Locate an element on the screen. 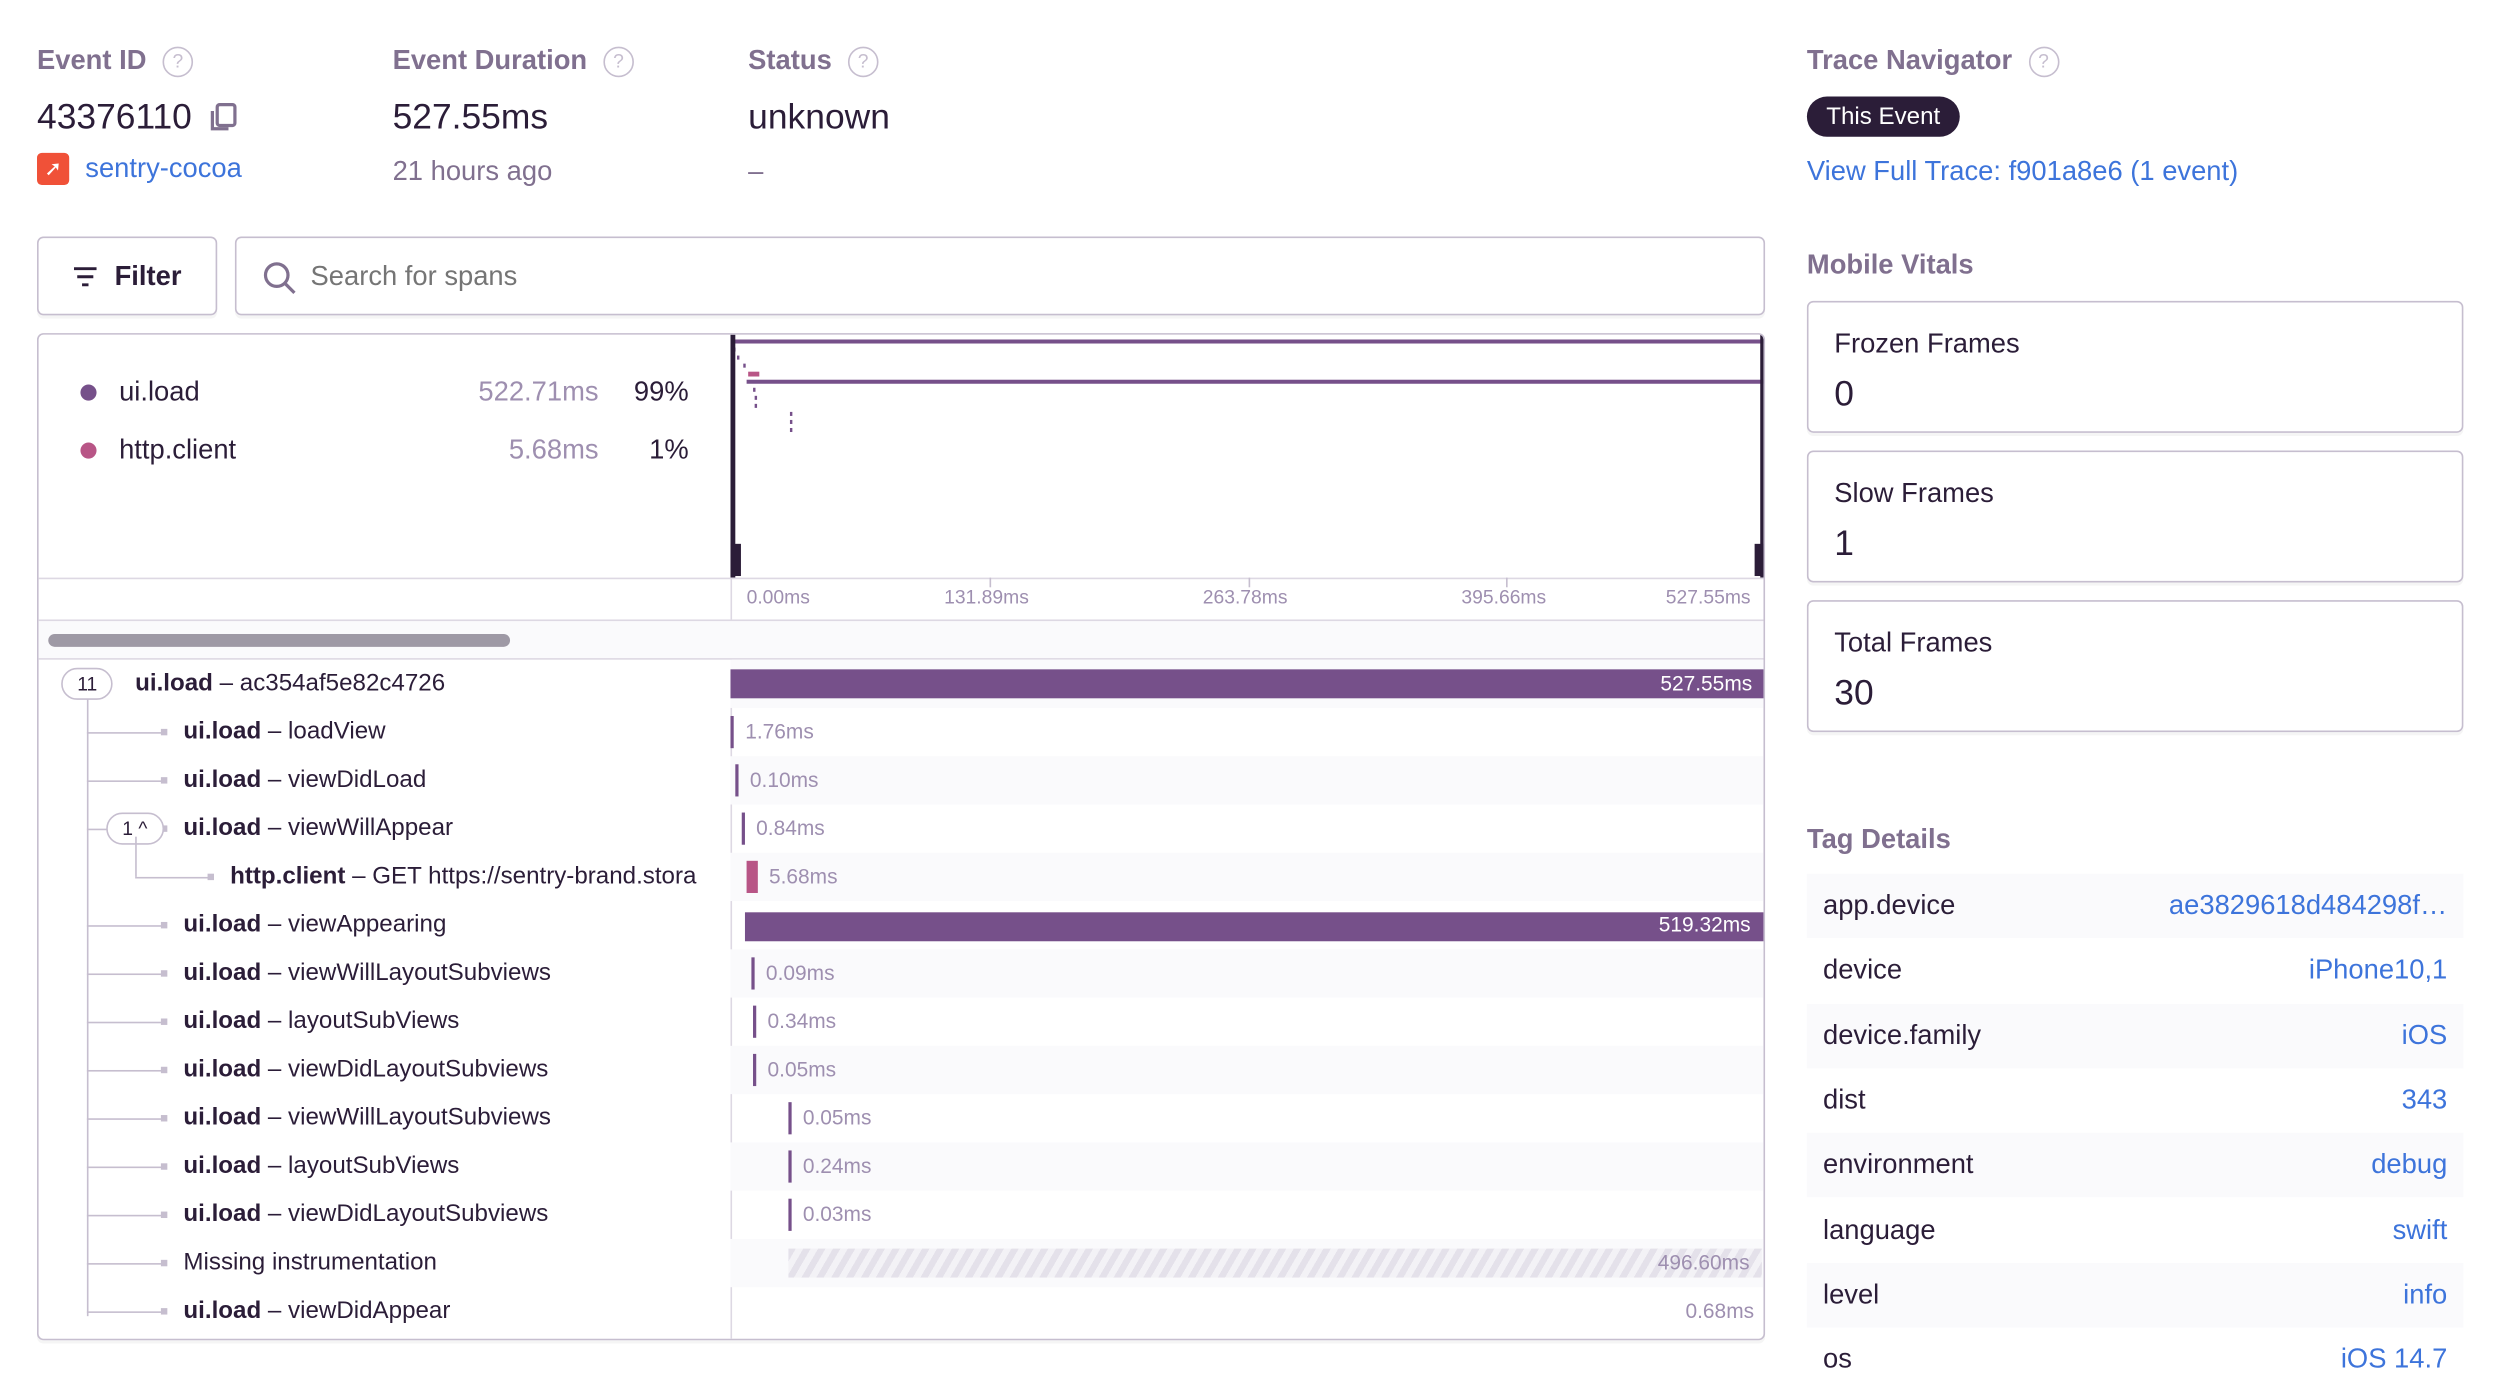 This screenshot has height=1392, width=2494. span-name: ui.load – viewWillLayoutSubviews is located at coordinates (367, 972).